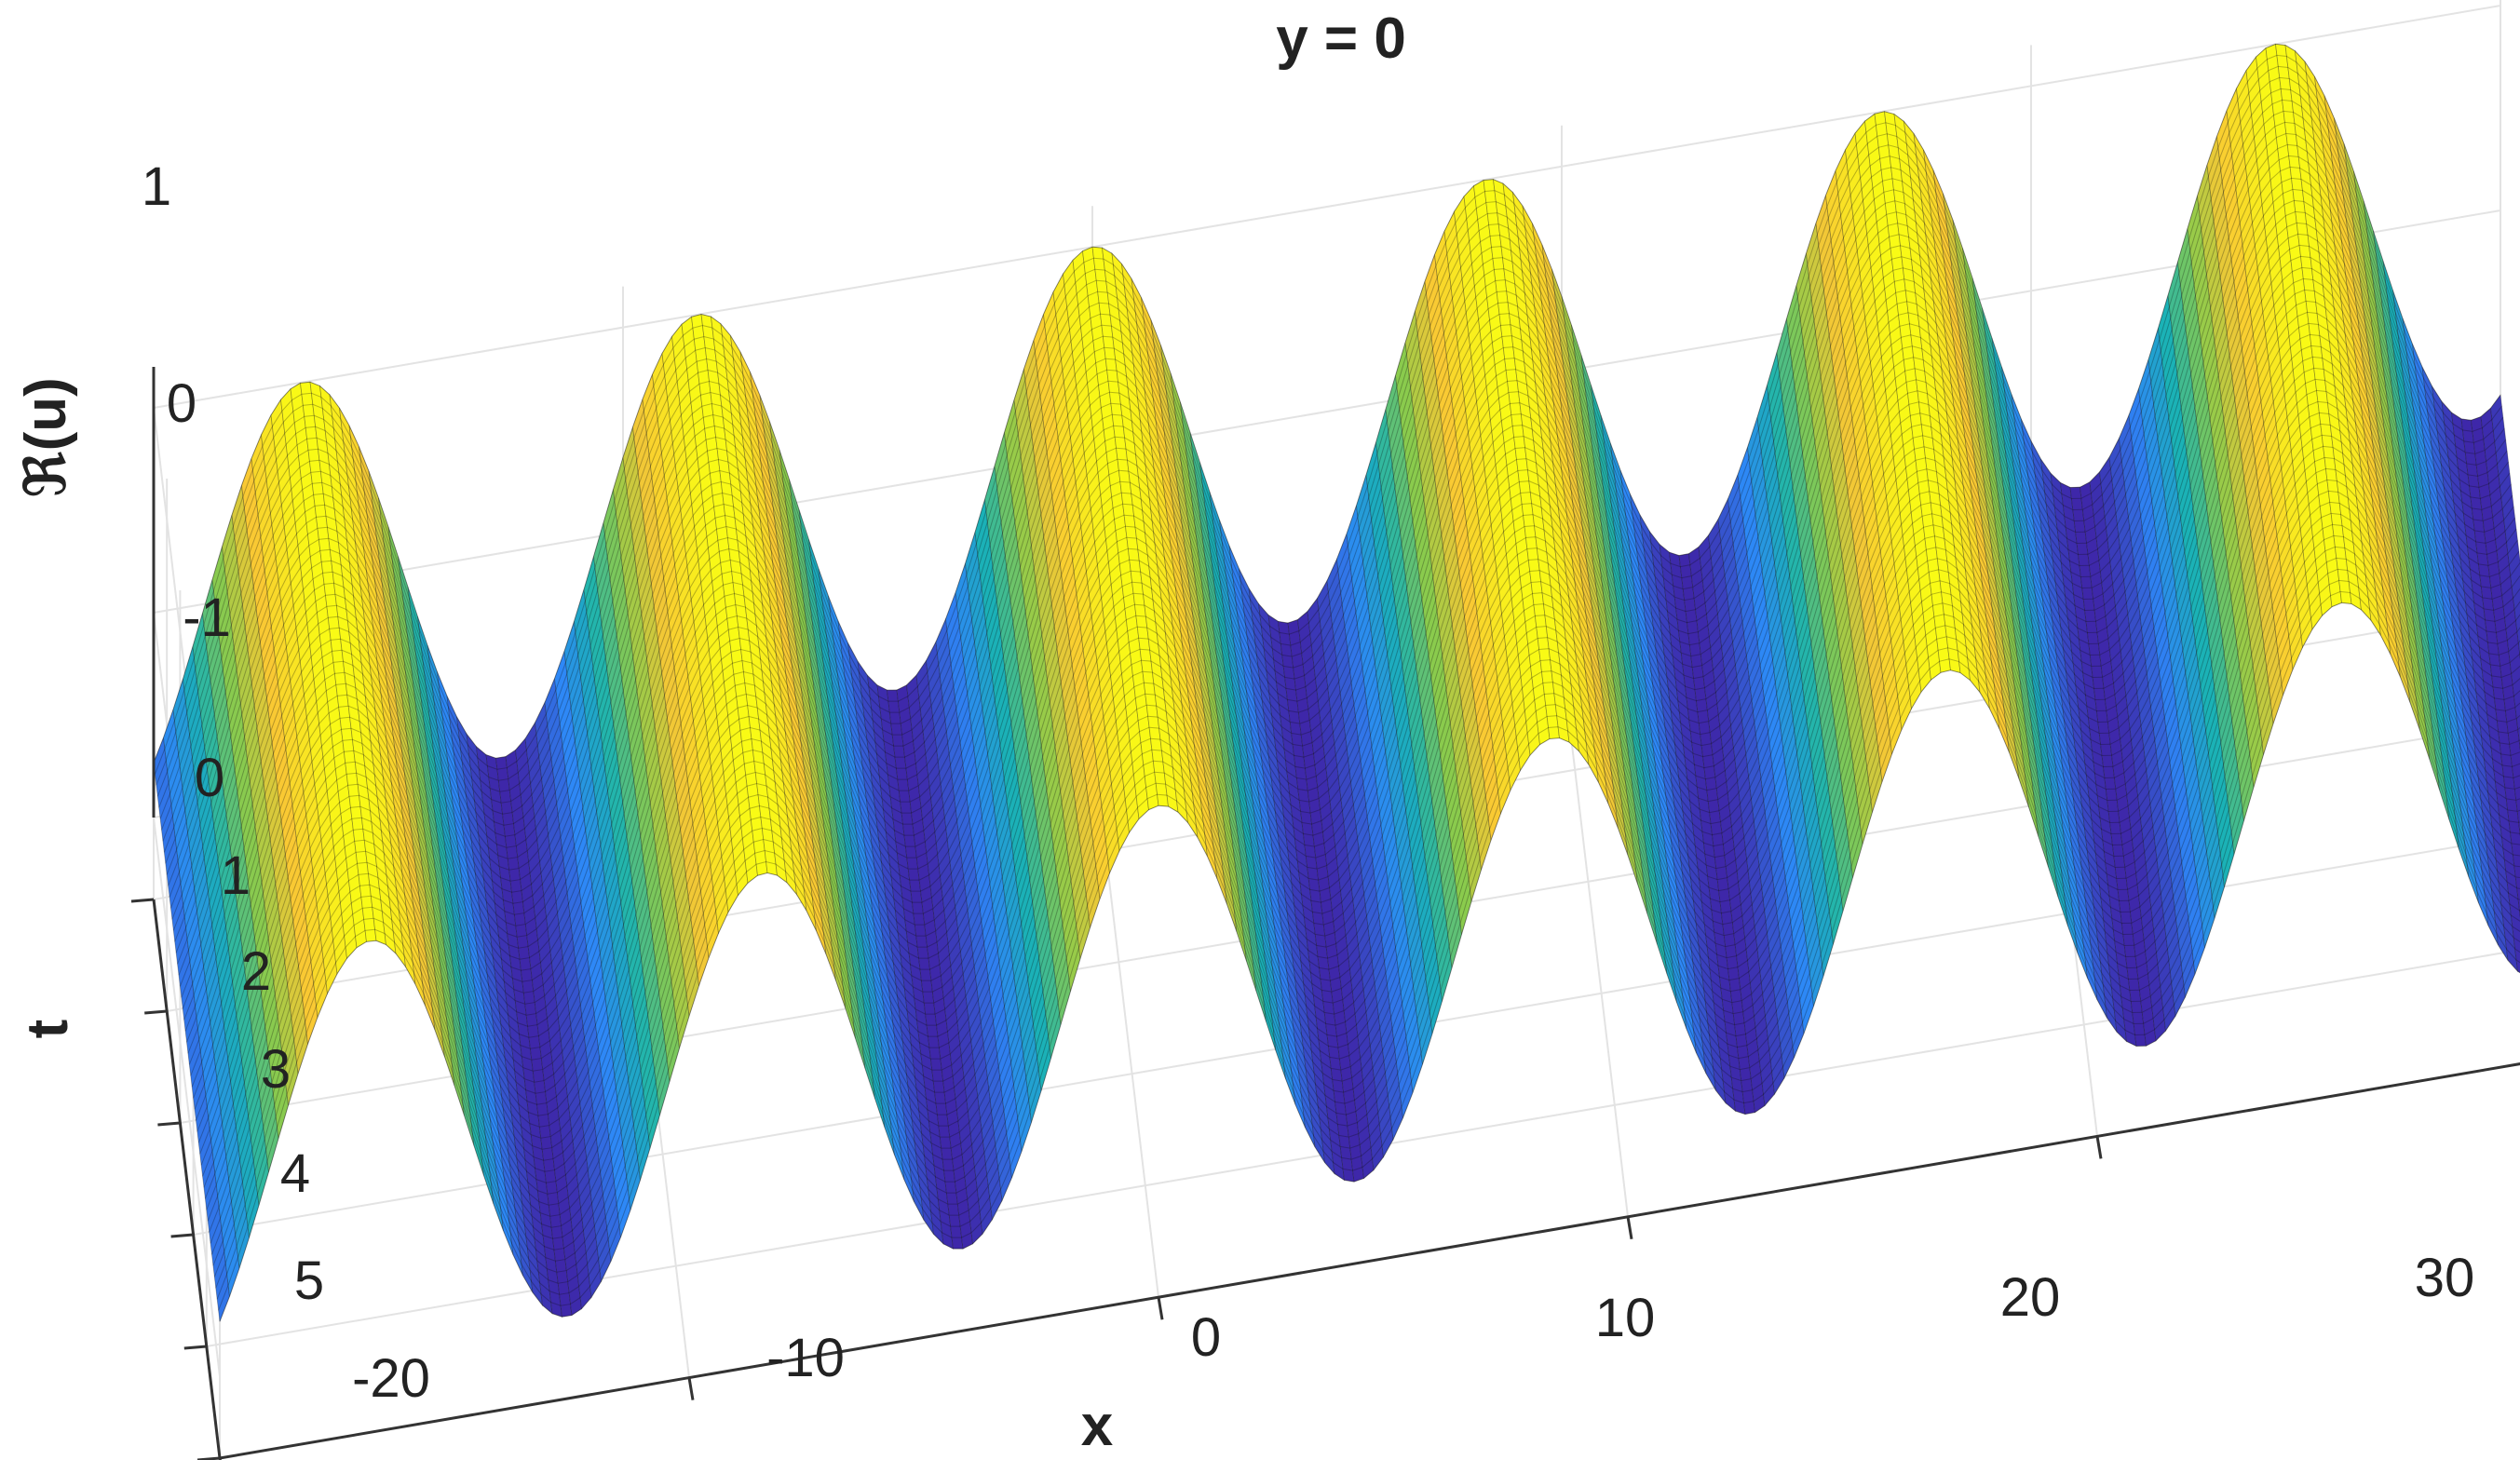 This screenshot has height=1460, width=2520. What do you see at coordinates (209, 778) in the screenshot?
I see `t-tick-label: 0` at bounding box center [209, 778].